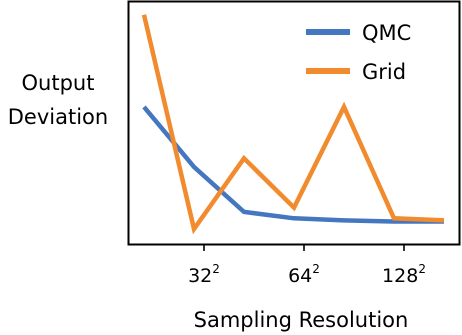 Image resolution: width=462 pixels, height=335 pixels. Describe the element at coordinates (301, 320) in the screenshot. I see `x-axis-label: Sampling Resolution` at that location.